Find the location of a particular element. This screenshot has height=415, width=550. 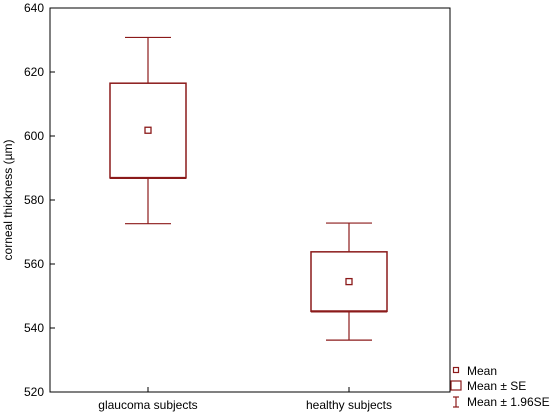

y-tick-label: 600 is located at coordinates (34, 136).